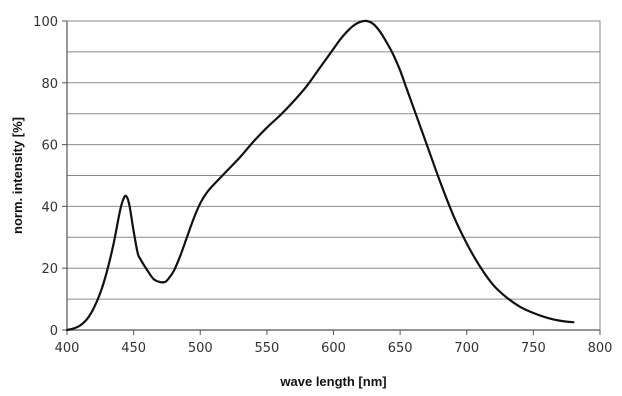  What do you see at coordinates (200, 348) in the screenshot?
I see `x-tick-label: 500` at bounding box center [200, 348].